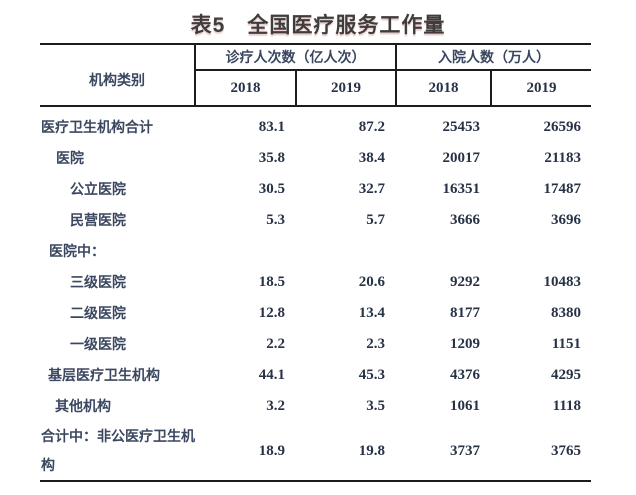  I want to click on cell-visits-2019: 32.7, so click(371, 189).